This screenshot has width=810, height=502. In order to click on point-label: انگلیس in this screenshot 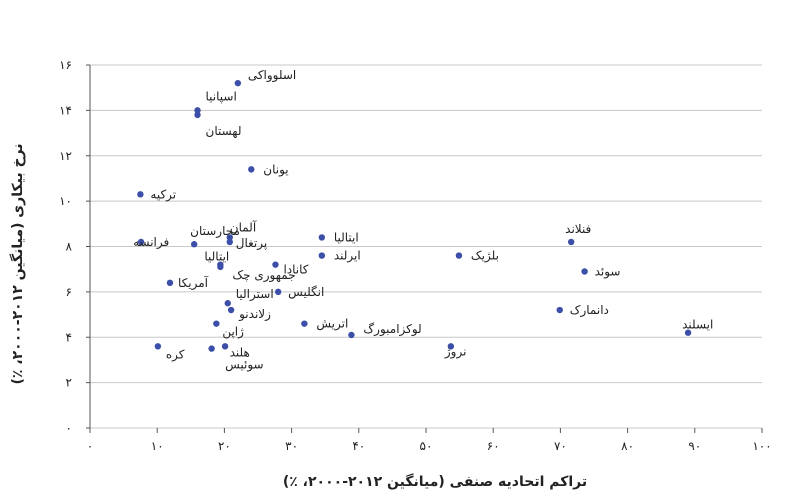, I will do `click(306, 292)`.